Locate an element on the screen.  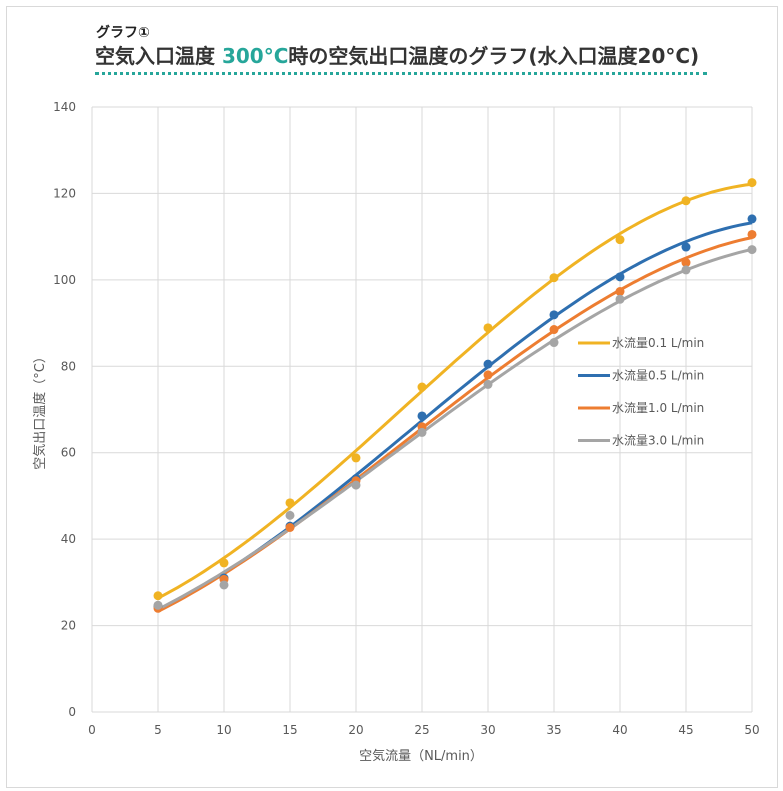
x-tick-label: 10 is located at coordinates (223, 730).